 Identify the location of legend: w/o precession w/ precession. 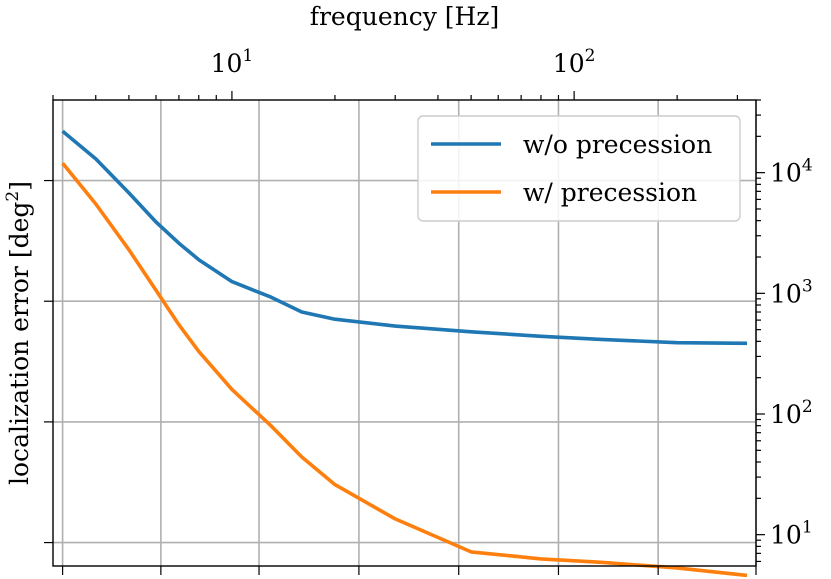
(579, 168).